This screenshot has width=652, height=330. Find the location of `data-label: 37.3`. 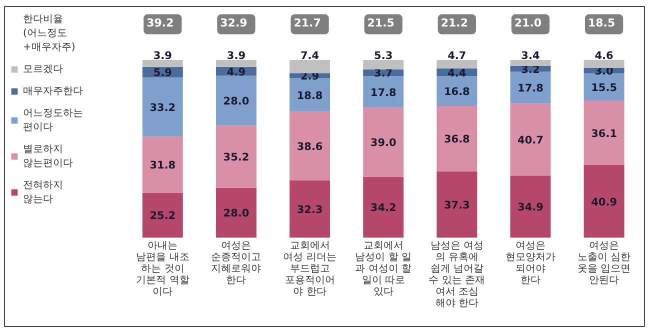

data-label: 37.3 is located at coordinates (457, 205).